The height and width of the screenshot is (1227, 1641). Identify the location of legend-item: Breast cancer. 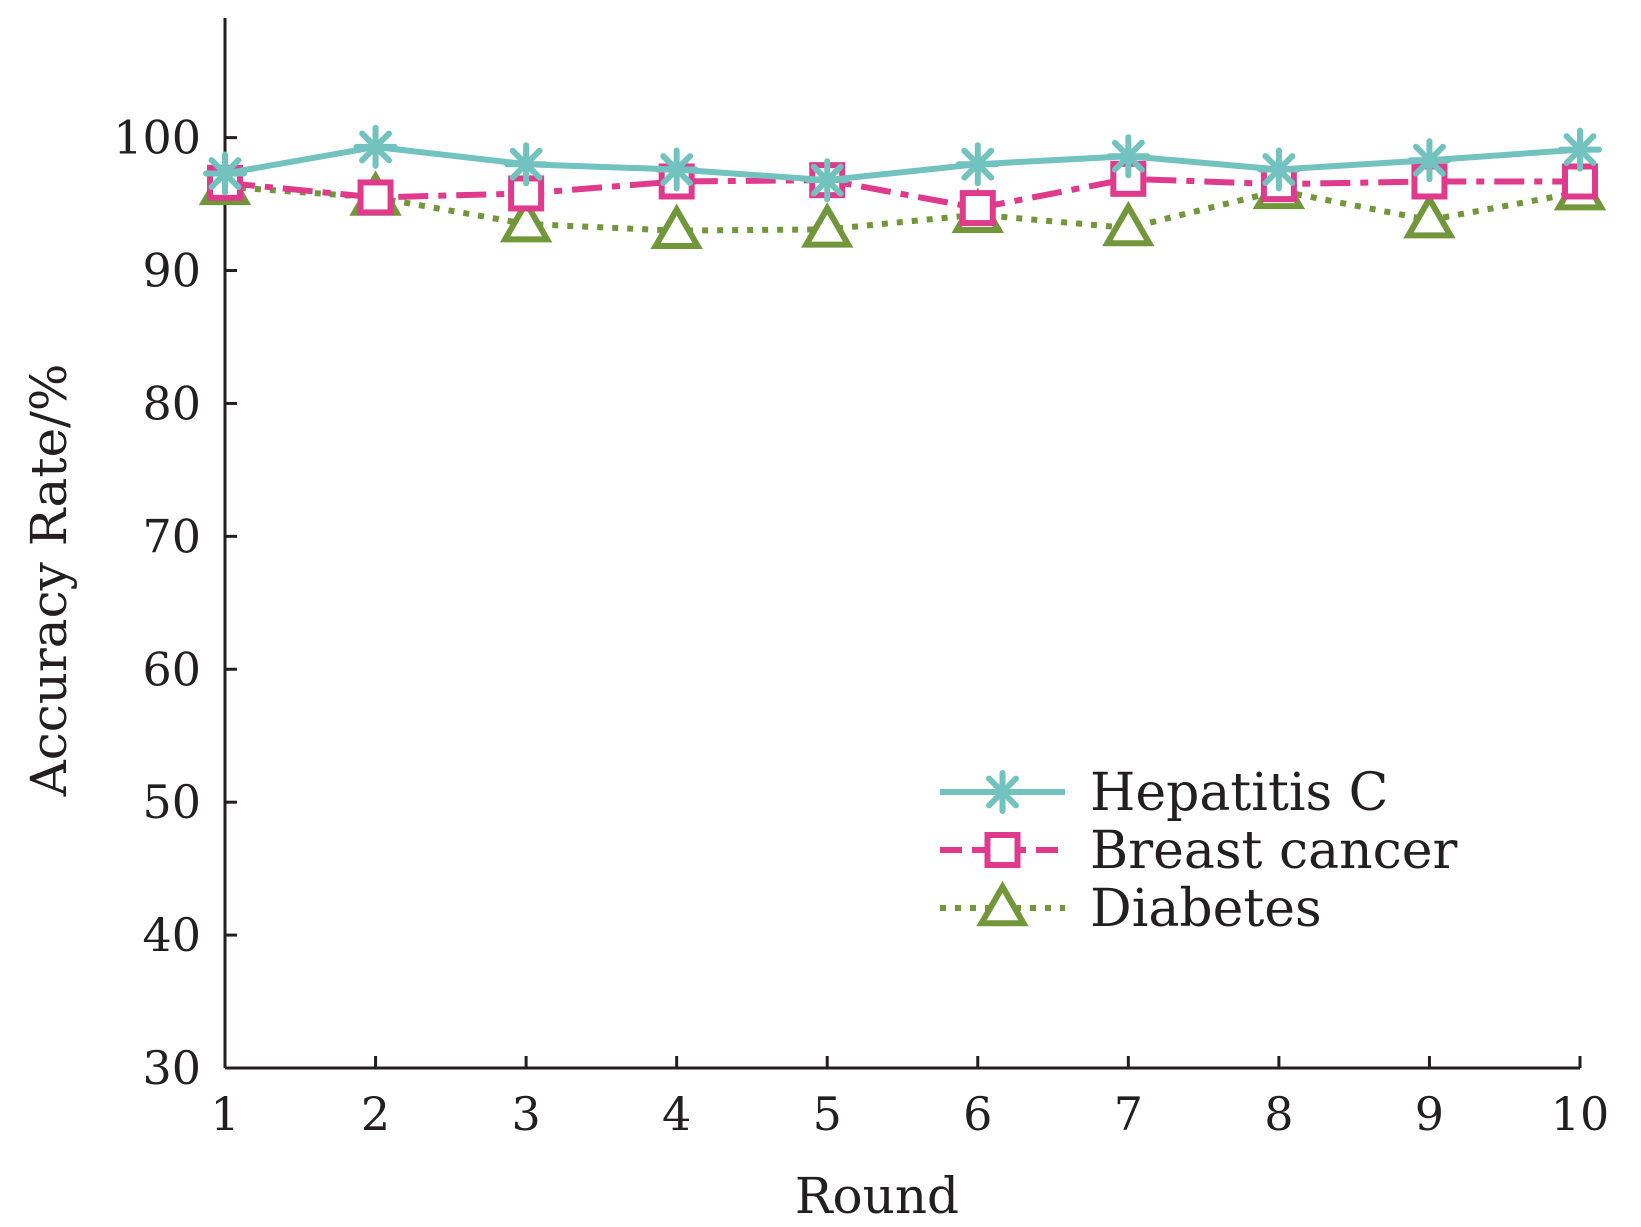
(1198, 851).